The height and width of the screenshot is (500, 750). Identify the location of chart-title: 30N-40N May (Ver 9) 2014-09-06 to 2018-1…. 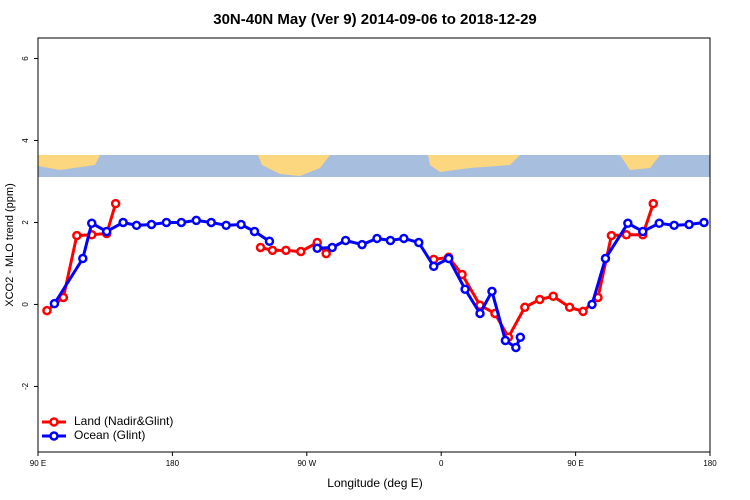
(375, 19).